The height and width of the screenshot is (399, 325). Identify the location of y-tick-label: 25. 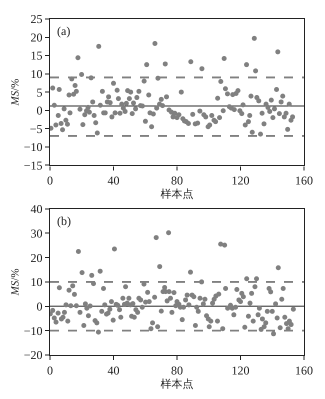
(36, 19).